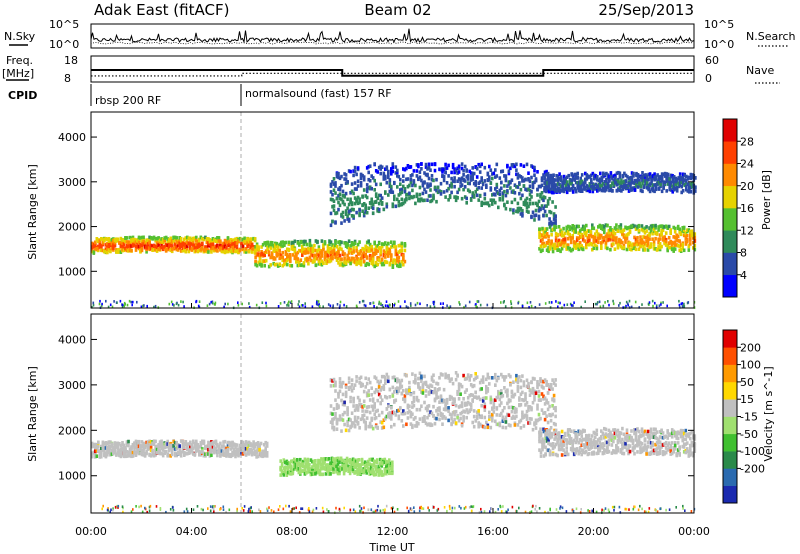 This screenshot has height=554, width=800. What do you see at coordinates (64, 44) in the screenshot?
I see `sky-tick-bottom: 10^0` at bounding box center [64, 44].